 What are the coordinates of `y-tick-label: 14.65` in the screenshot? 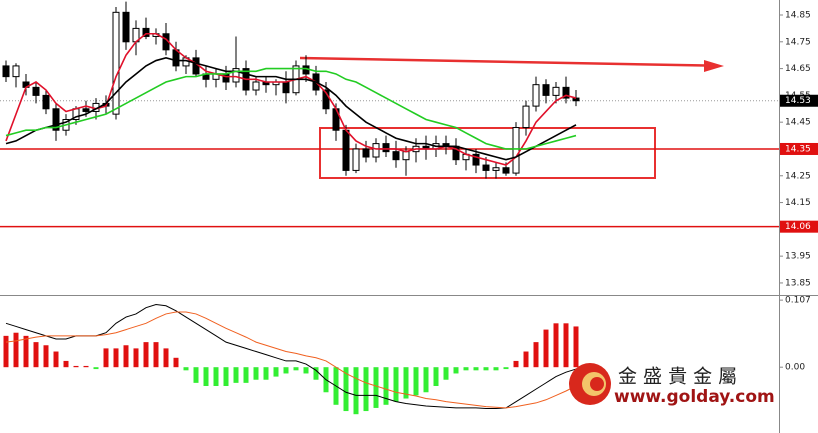 It's located at (798, 69).